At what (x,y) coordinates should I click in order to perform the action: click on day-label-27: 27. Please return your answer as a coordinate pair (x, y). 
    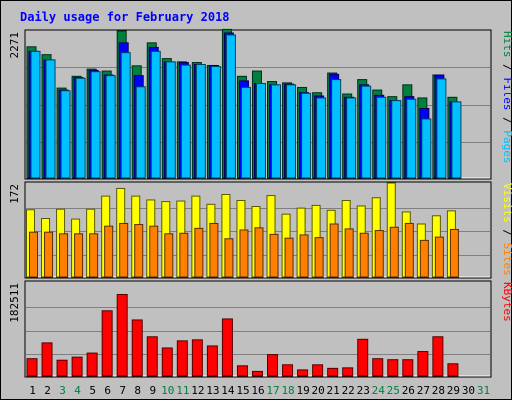
    Looking at the image, I should click on (423, 390).